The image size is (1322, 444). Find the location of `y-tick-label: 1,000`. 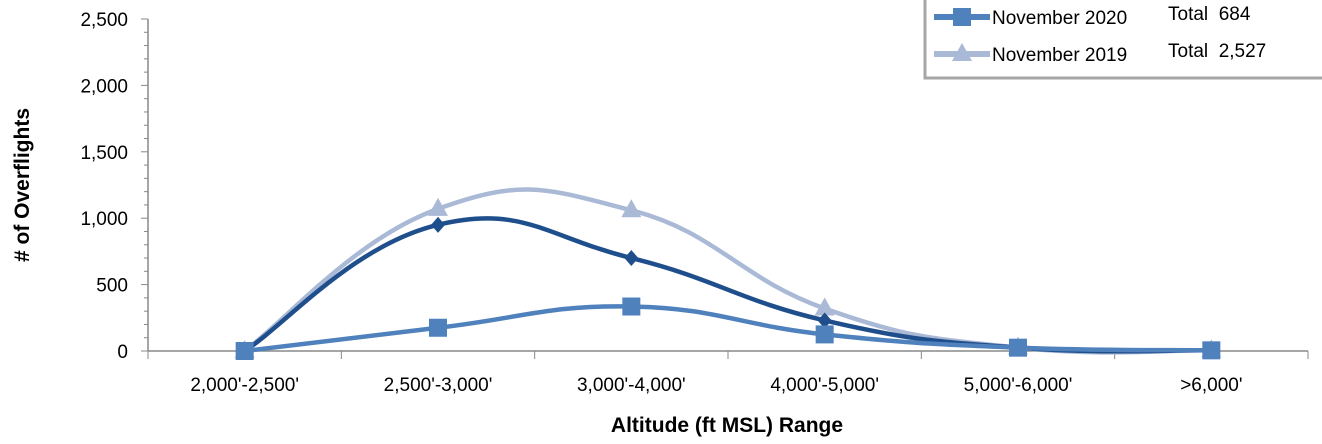

y-tick-label: 1,000 is located at coordinates (104, 219).